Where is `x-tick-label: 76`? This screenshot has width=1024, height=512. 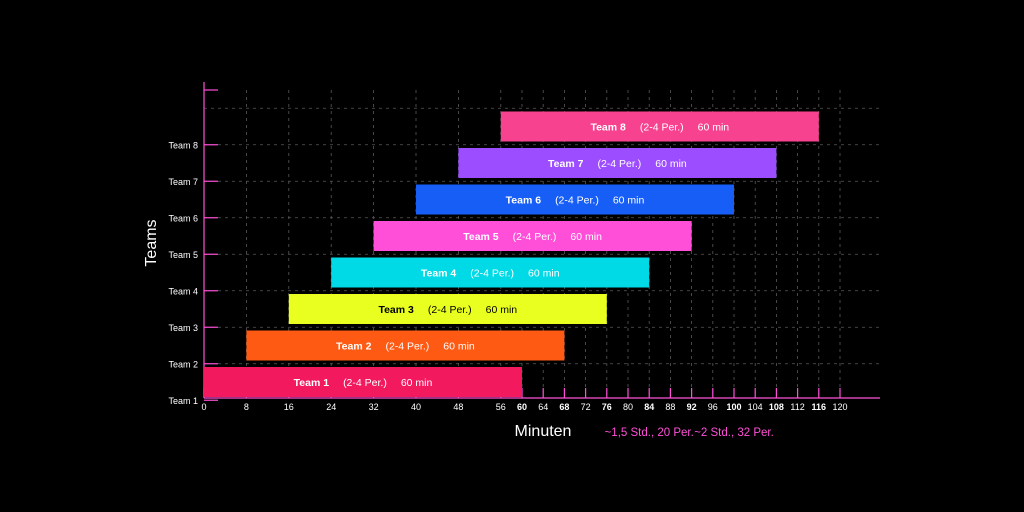 x-tick-label: 76 is located at coordinates (607, 407).